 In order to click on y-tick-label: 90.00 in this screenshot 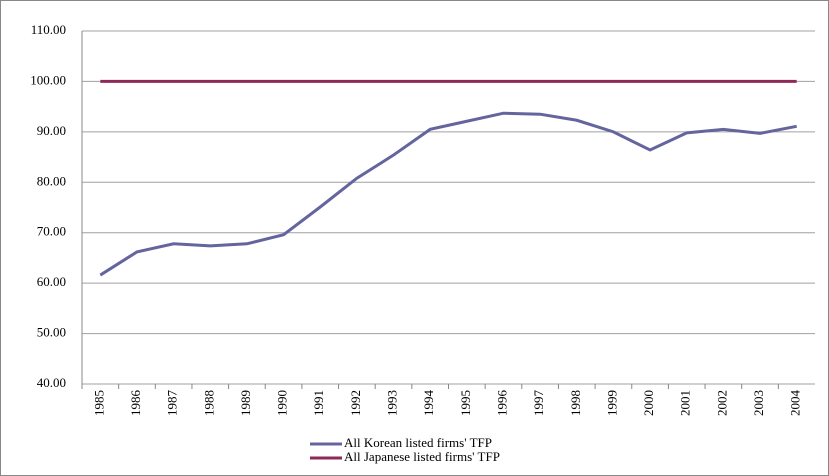, I will do `click(51, 130)`.